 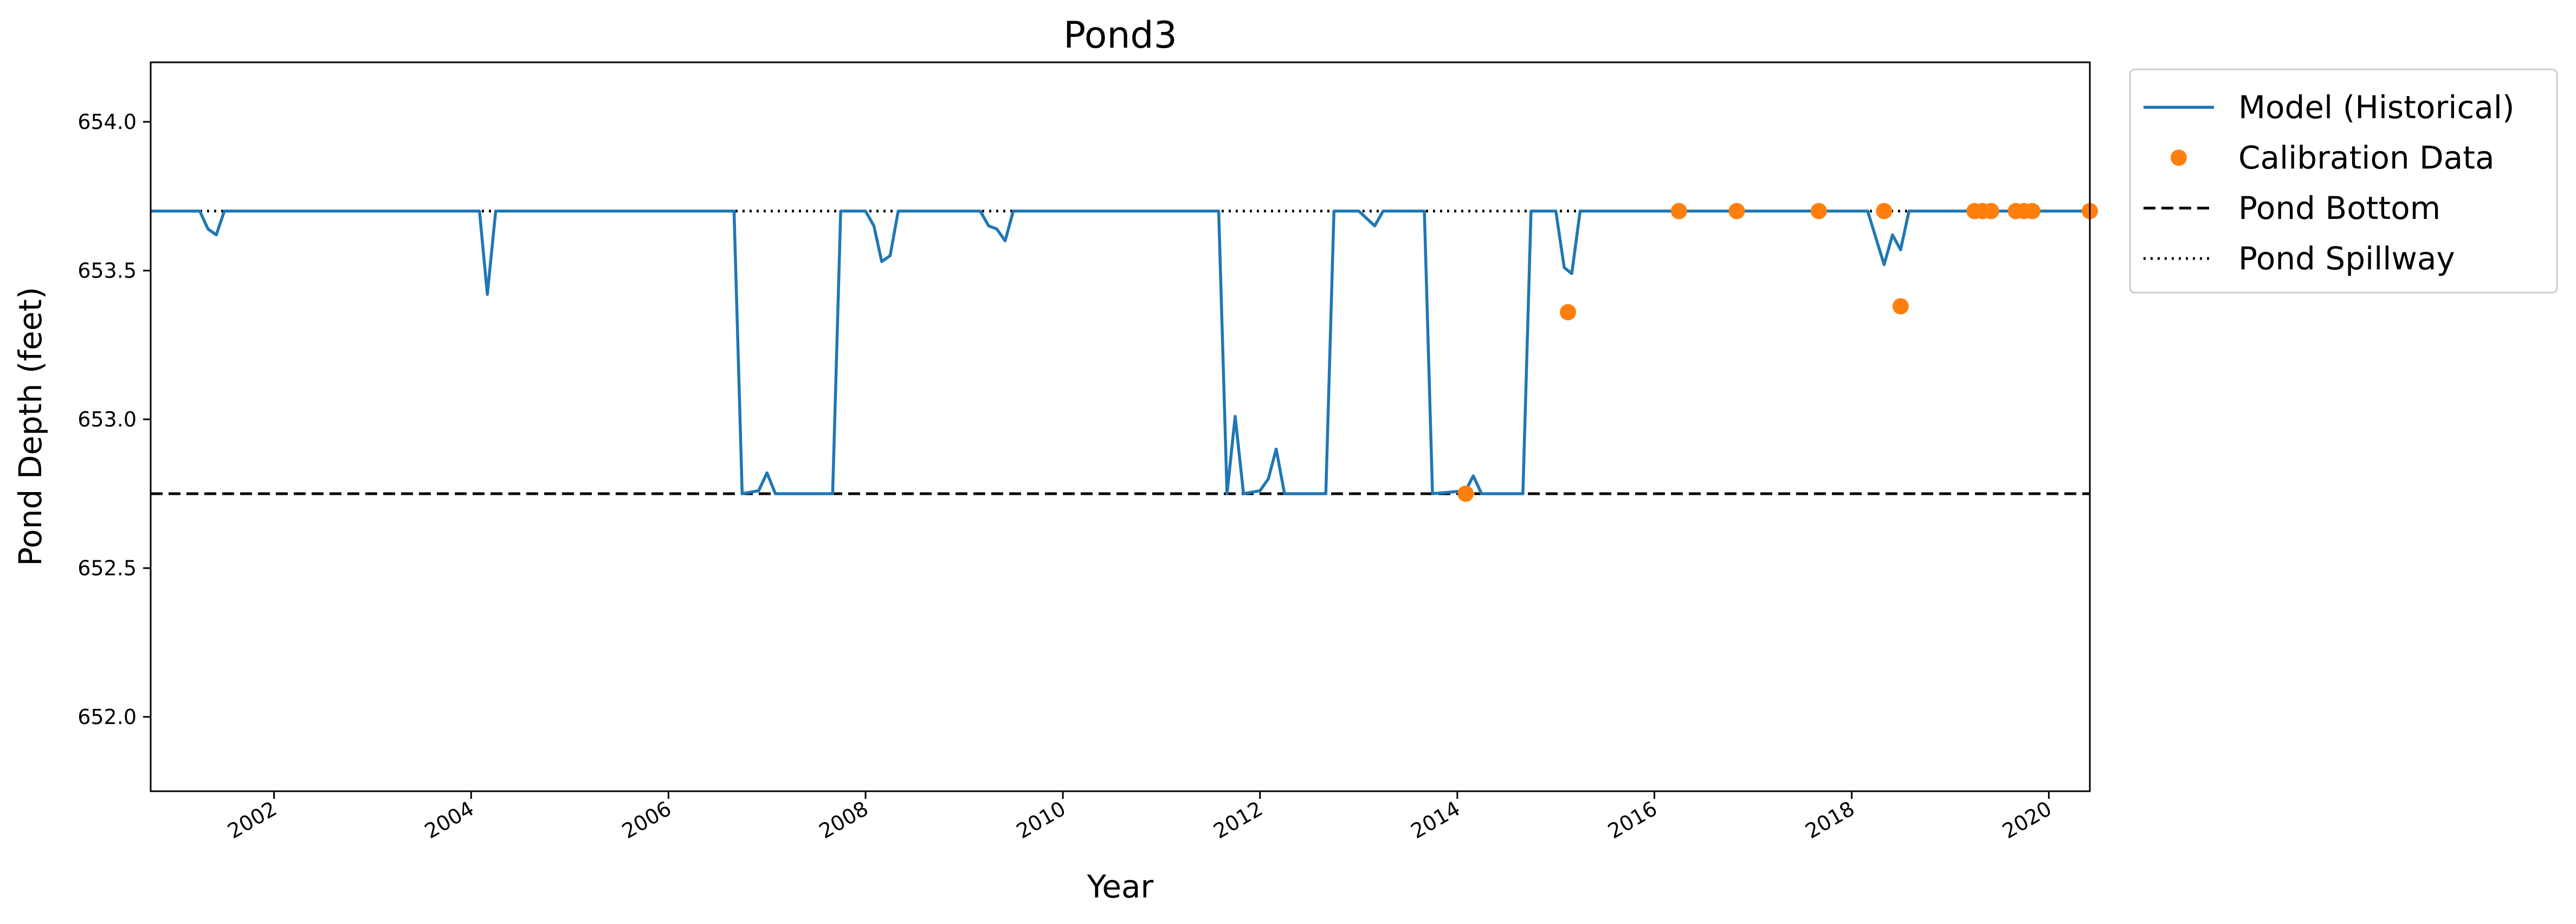 I want to click on legend-label-0: Model (Historical), so click(x=2376, y=108).